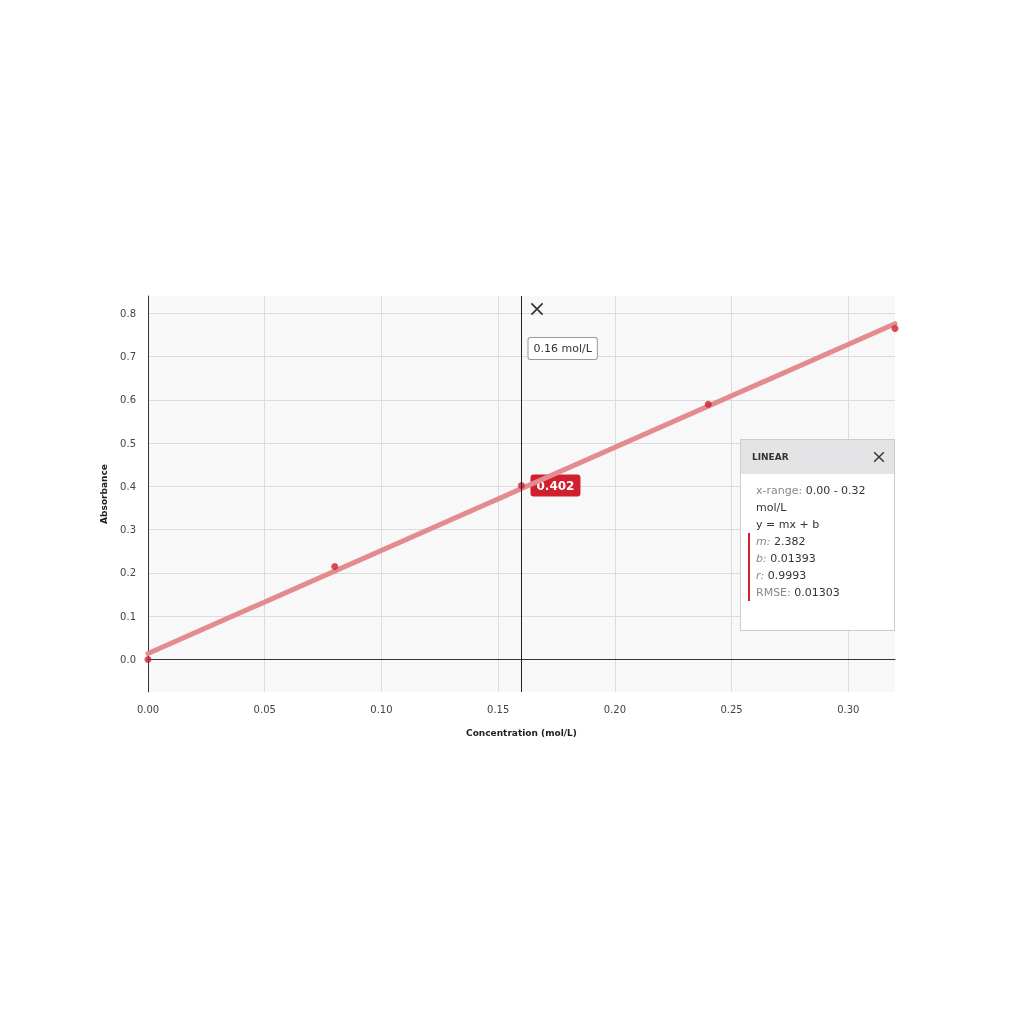 Image resolution: width=1024 pixels, height=1024 pixels. I want to click on y-tick-label: 0.6, so click(128, 400).